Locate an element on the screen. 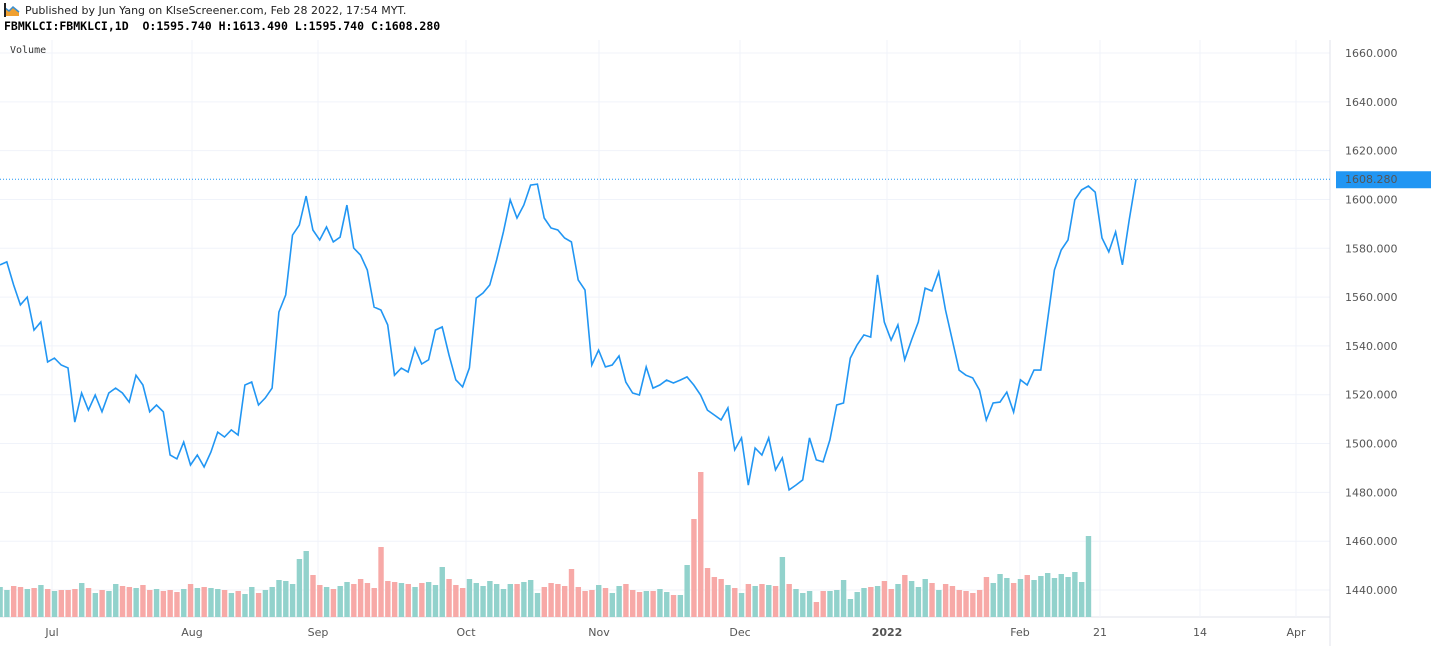 The height and width of the screenshot is (646, 1431). volume-indicator-label: Volume is located at coordinates (28, 50).